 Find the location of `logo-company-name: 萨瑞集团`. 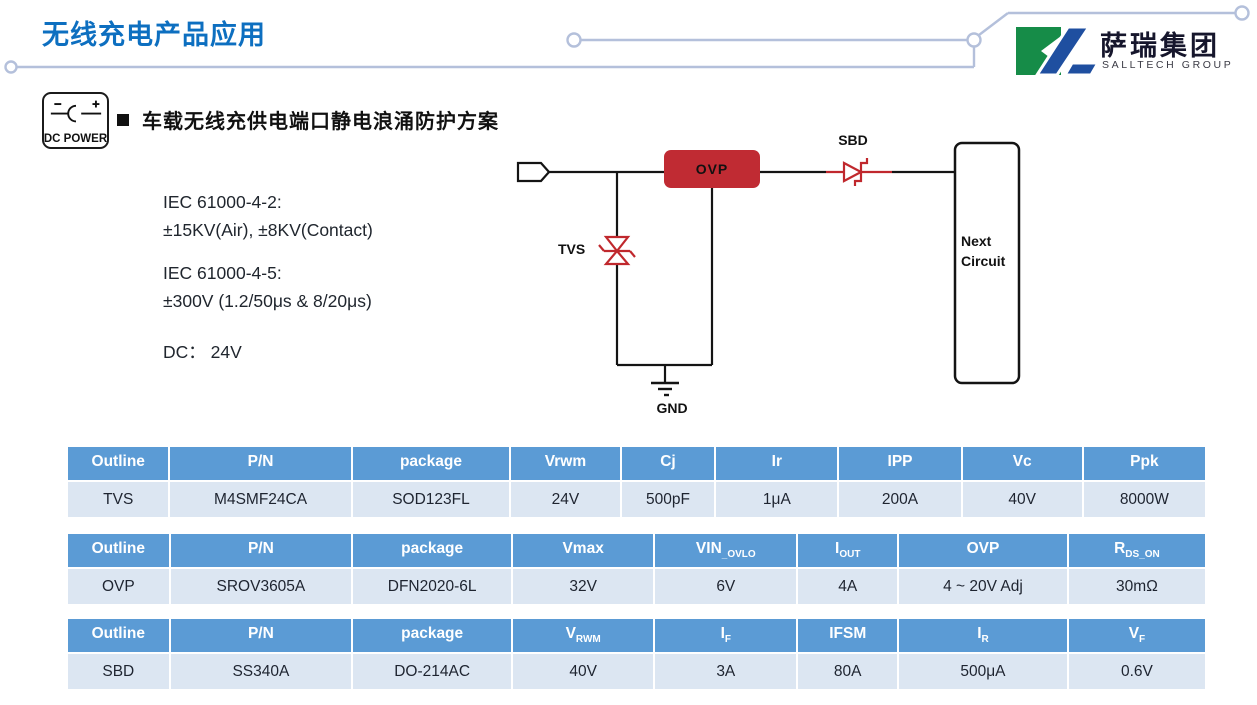

logo-company-name: 萨瑞集团 is located at coordinates (1160, 46).